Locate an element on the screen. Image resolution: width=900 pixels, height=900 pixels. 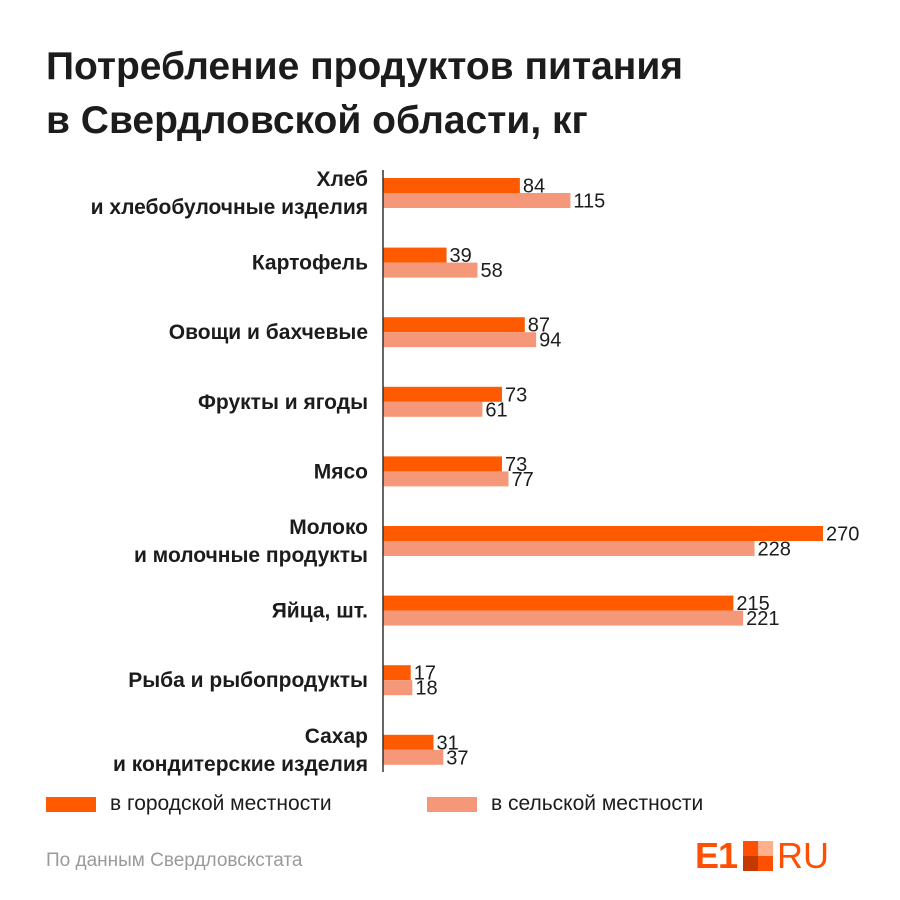
logo-e1-text: E1 is located at coordinates (716, 855).